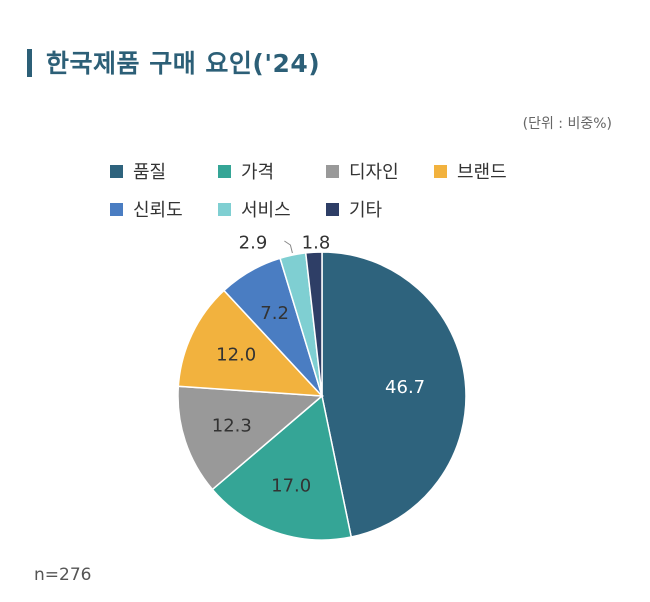 The image size is (650, 602). What do you see at coordinates (150, 172) in the screenshot?
I see `legend-label: 품질` at bounding box center [150, 172].